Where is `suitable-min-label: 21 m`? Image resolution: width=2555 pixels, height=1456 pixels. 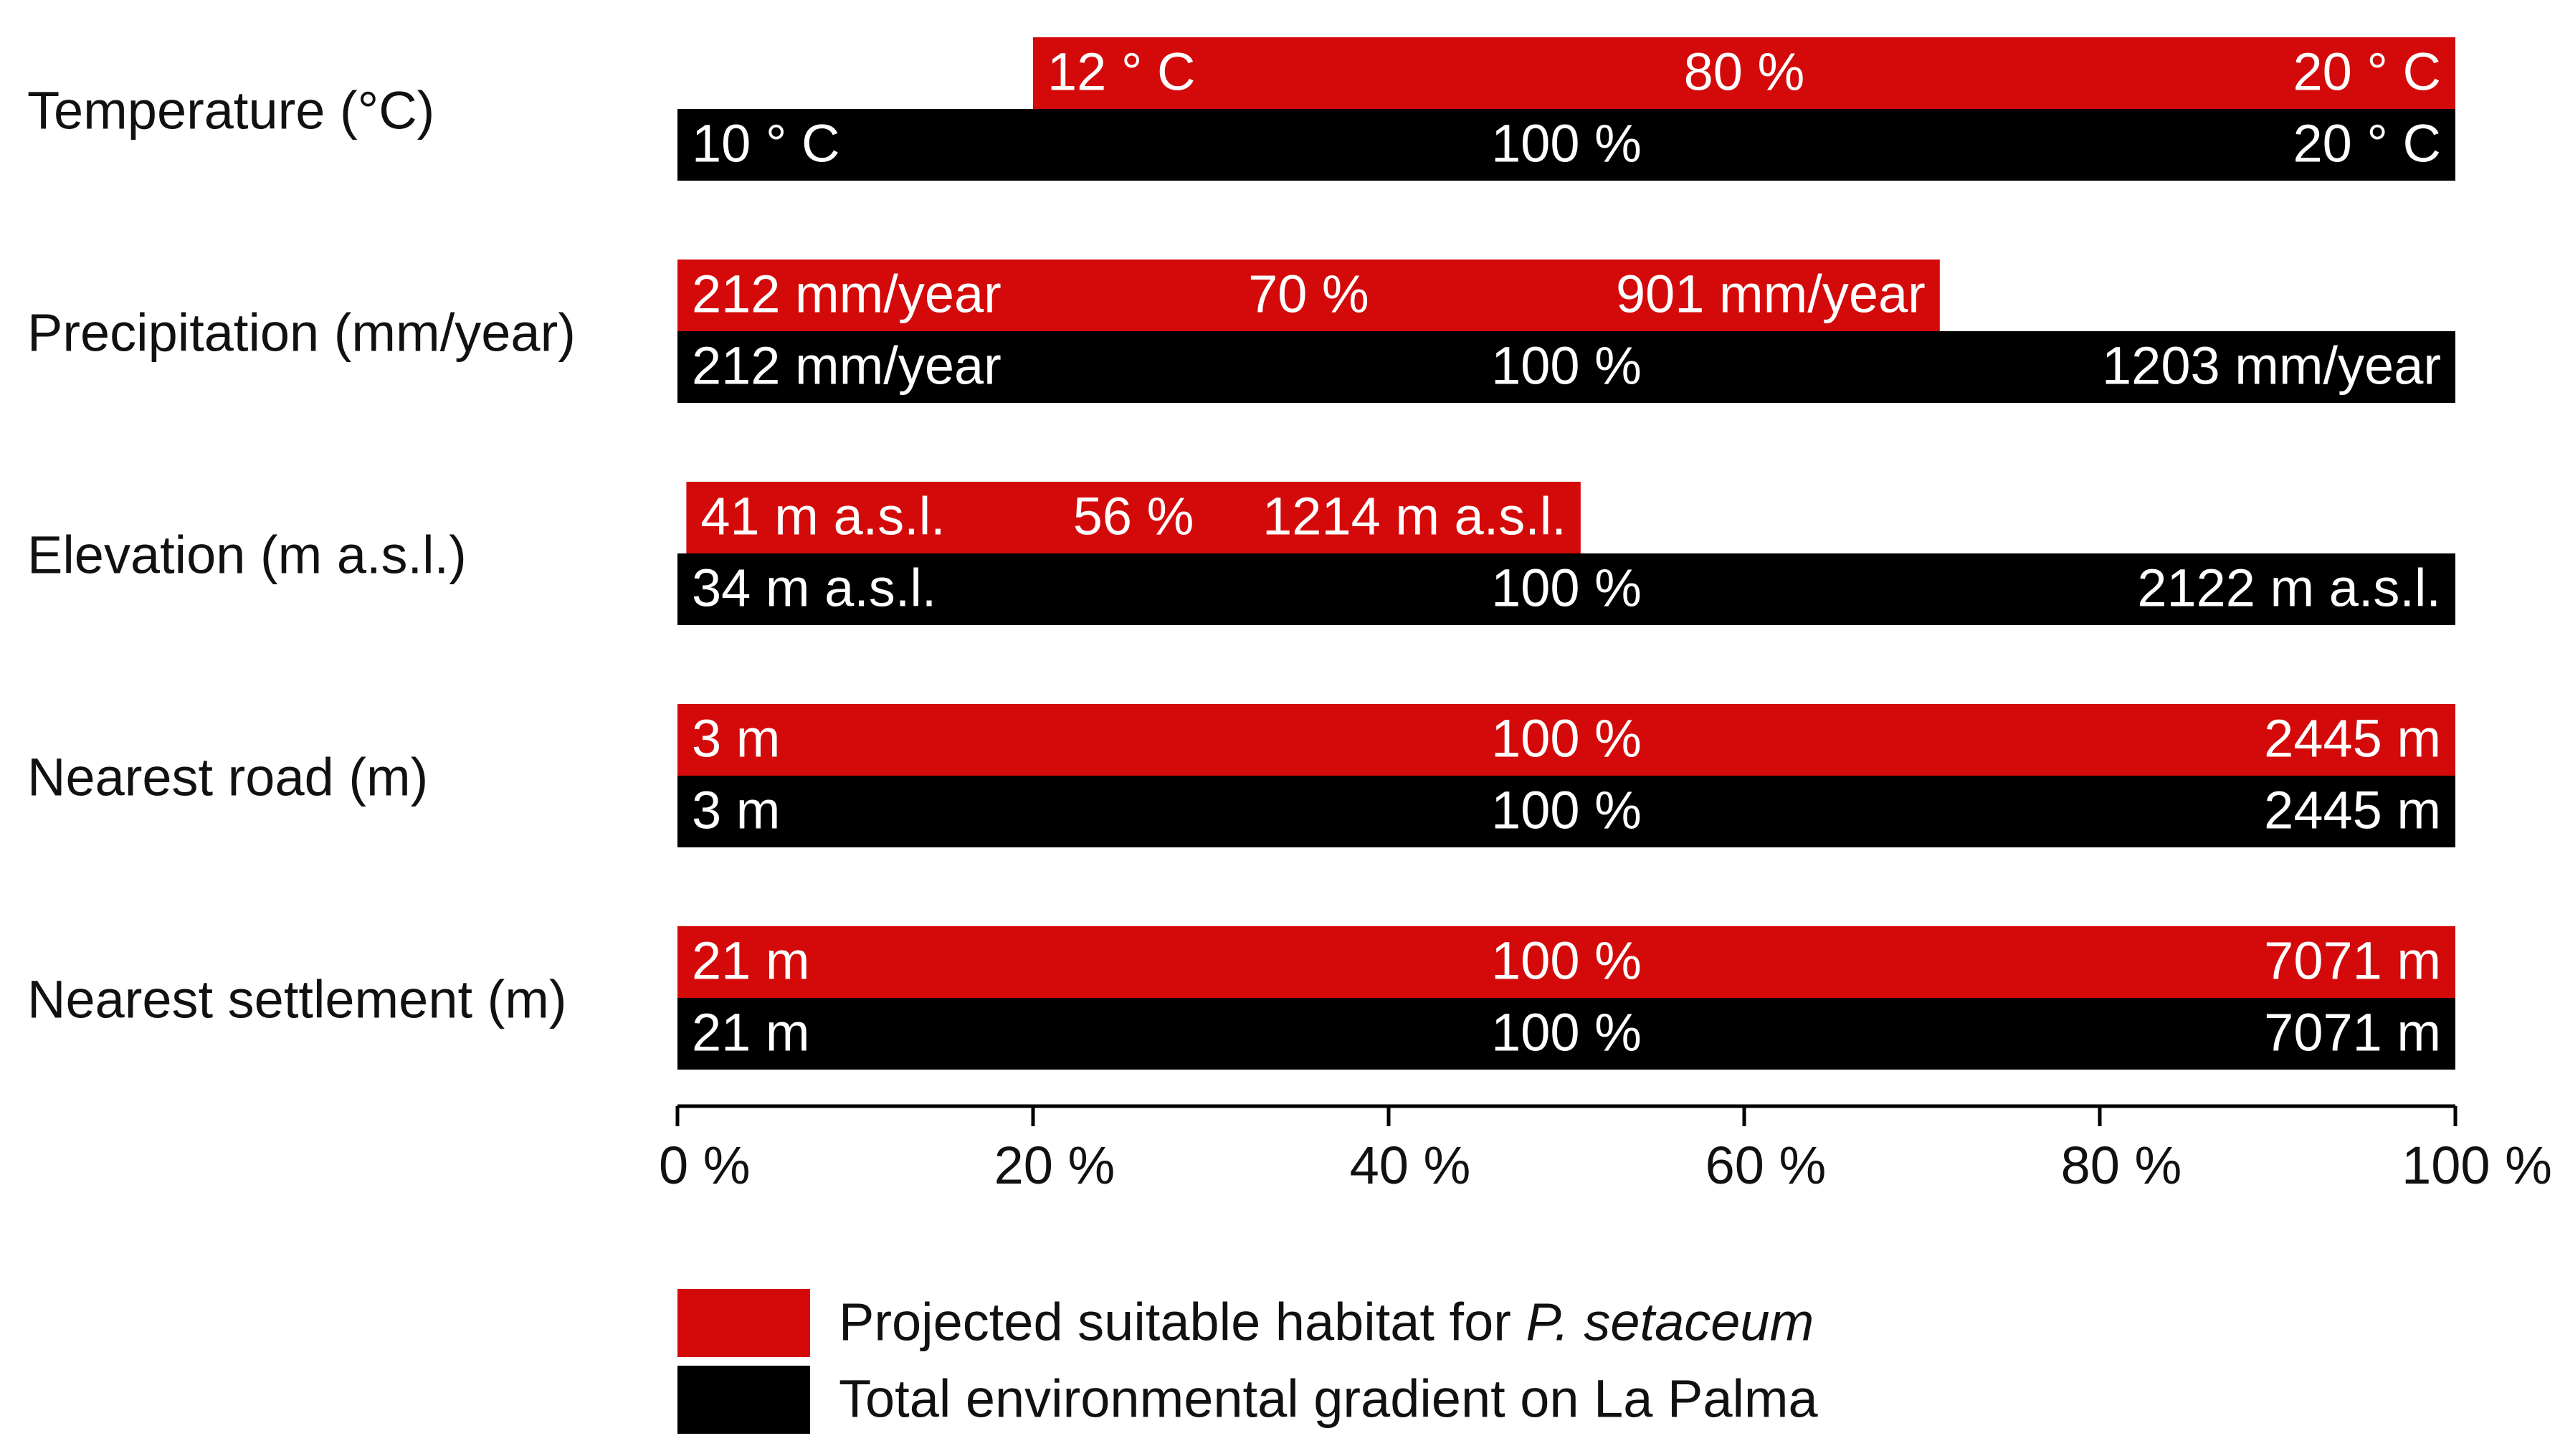
suitable-min-label: 21 m is located at coordinates (751, 961).